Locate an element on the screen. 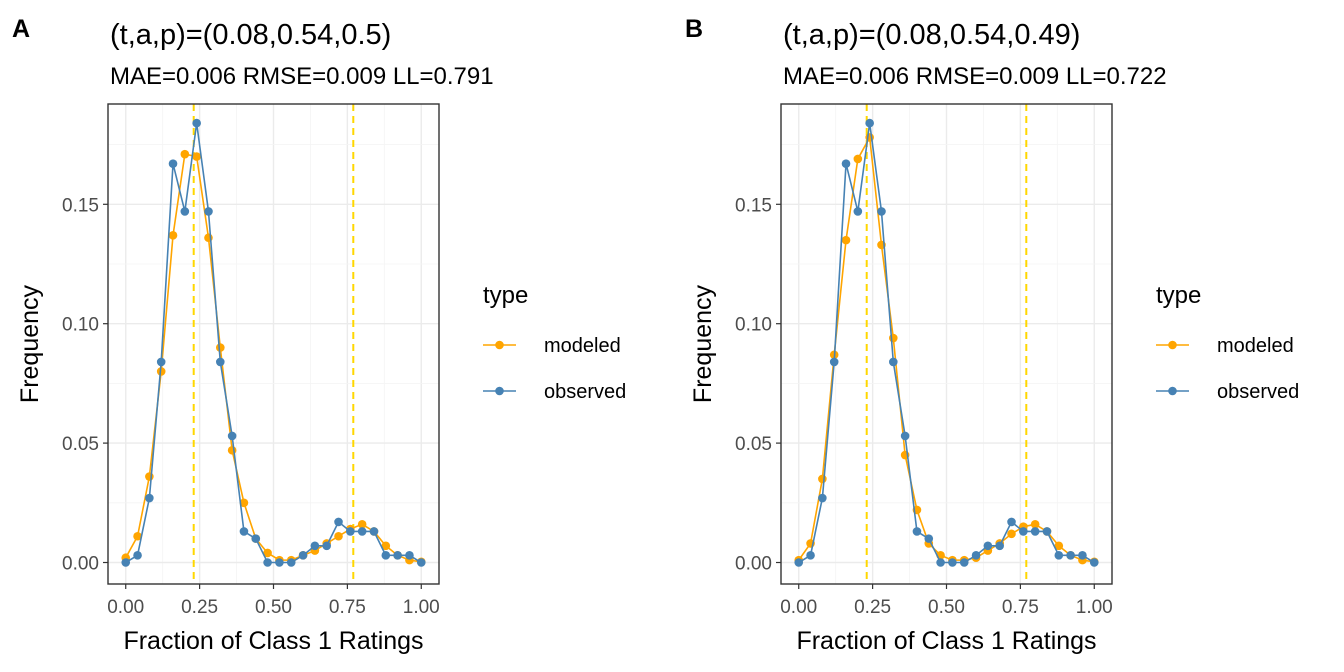 The image size is (1344, 672). y-tick-label: 0.00 is located at coordinates (80, 564).